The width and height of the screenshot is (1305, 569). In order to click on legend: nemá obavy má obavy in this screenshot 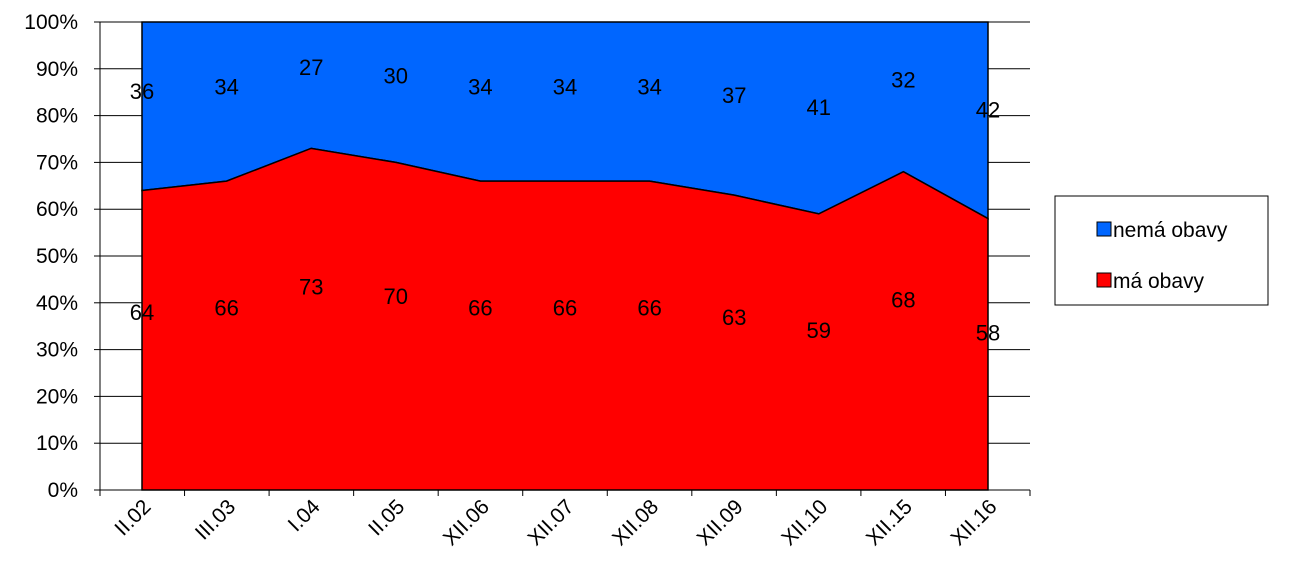, I will do `click(1161, 250)`.